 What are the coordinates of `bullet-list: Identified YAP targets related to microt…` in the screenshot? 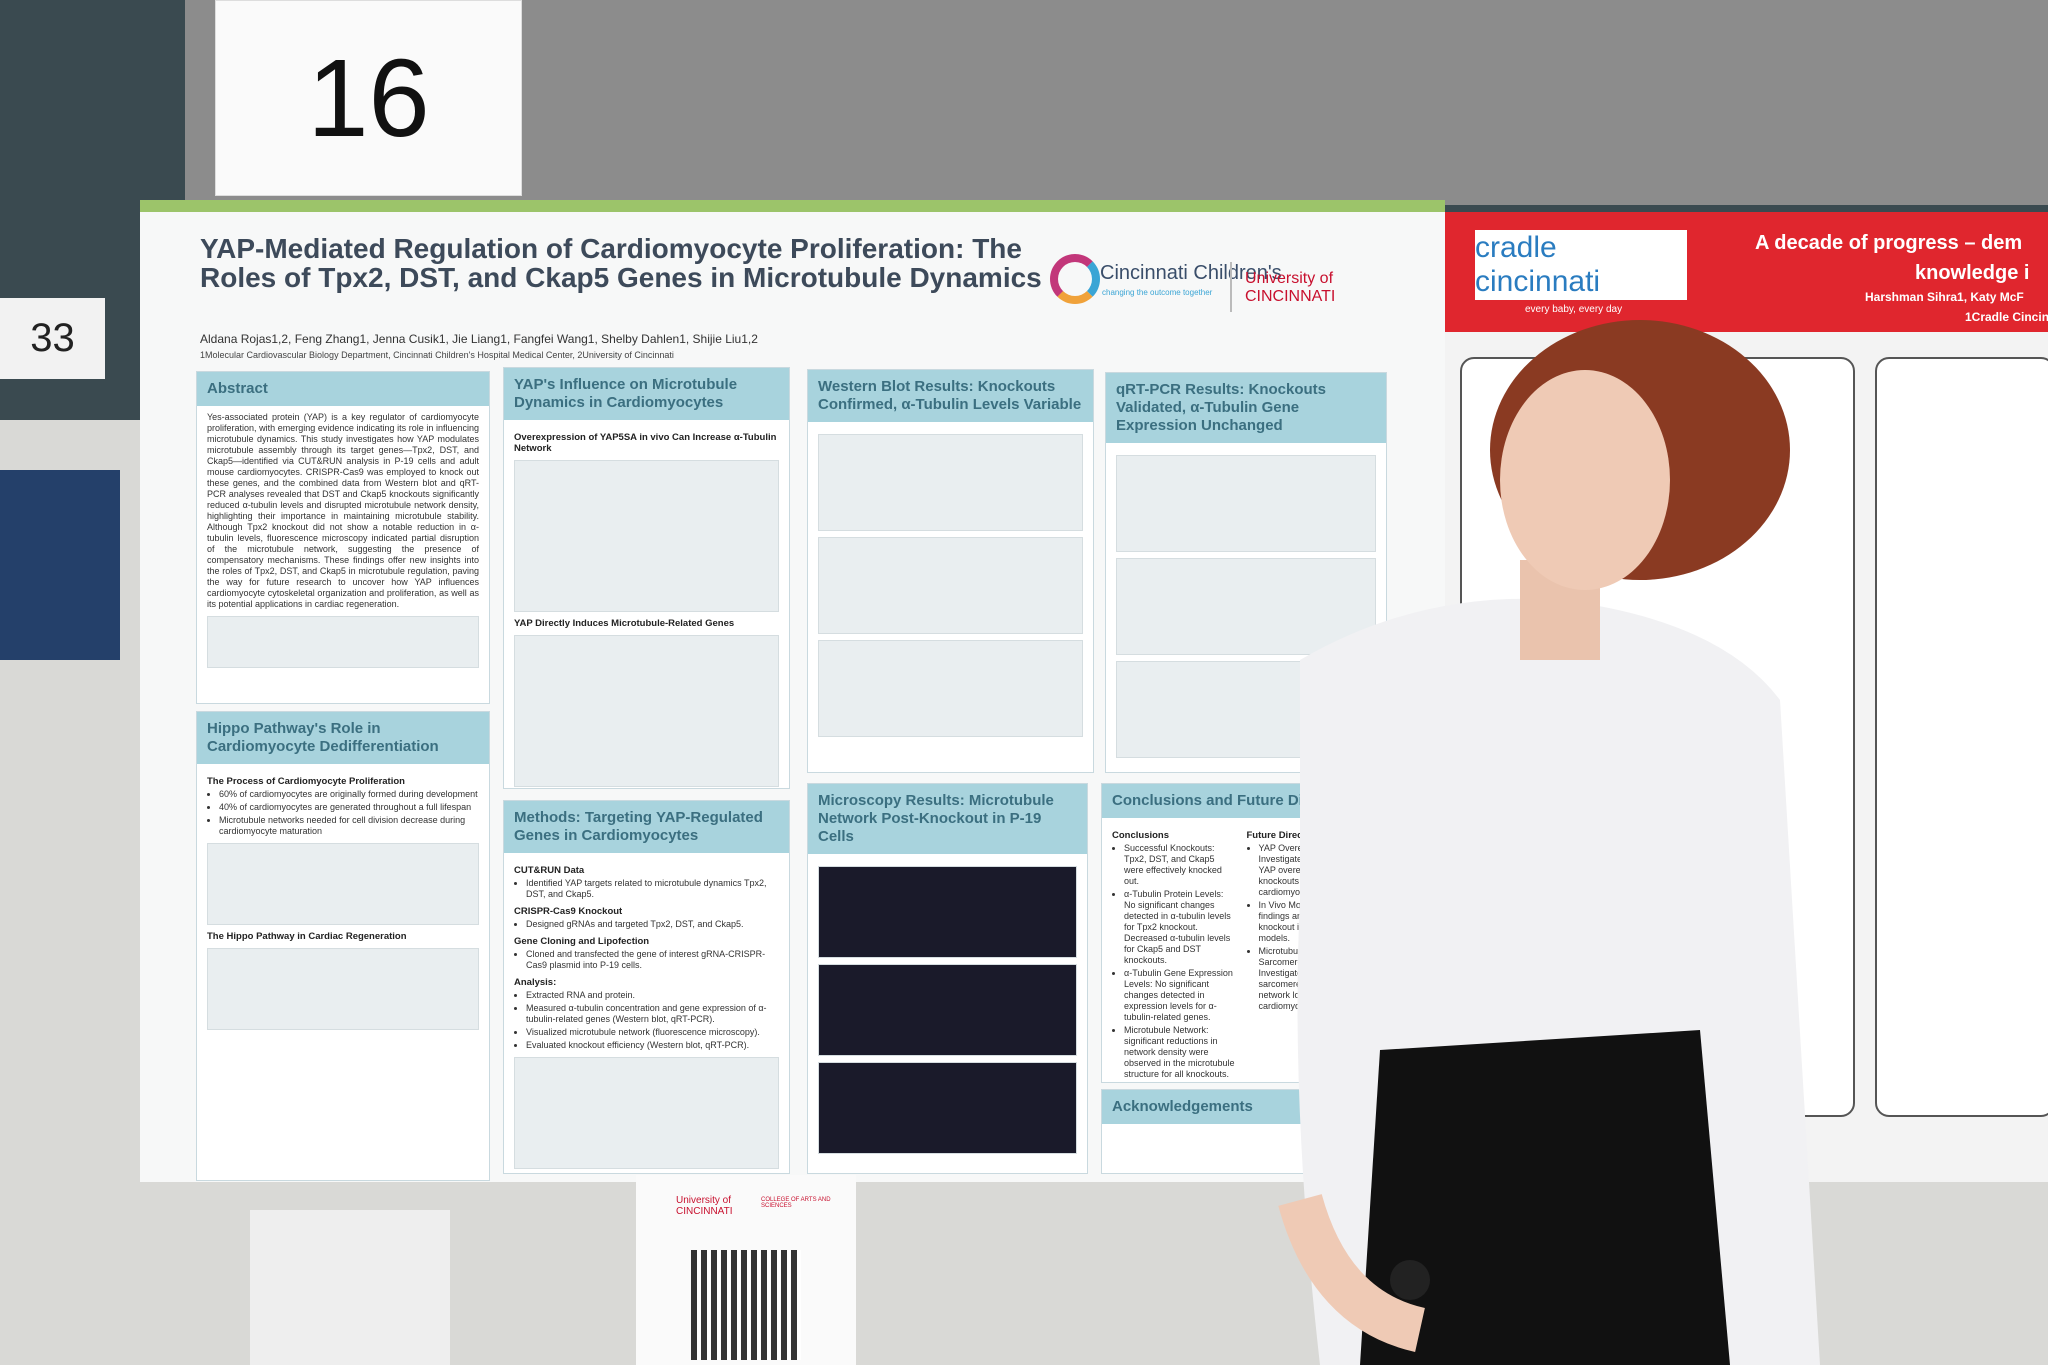 It's located at (652, 889).